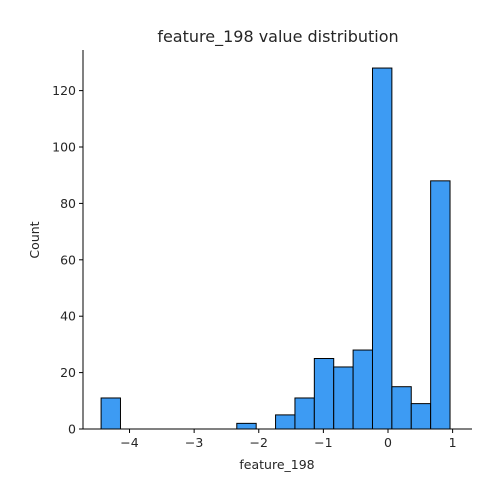 The height and width of the screenshot is (500, 500). I want to click on x-ticks-layer: −4 −3 −2 −1 0 1, so click(288, 439).